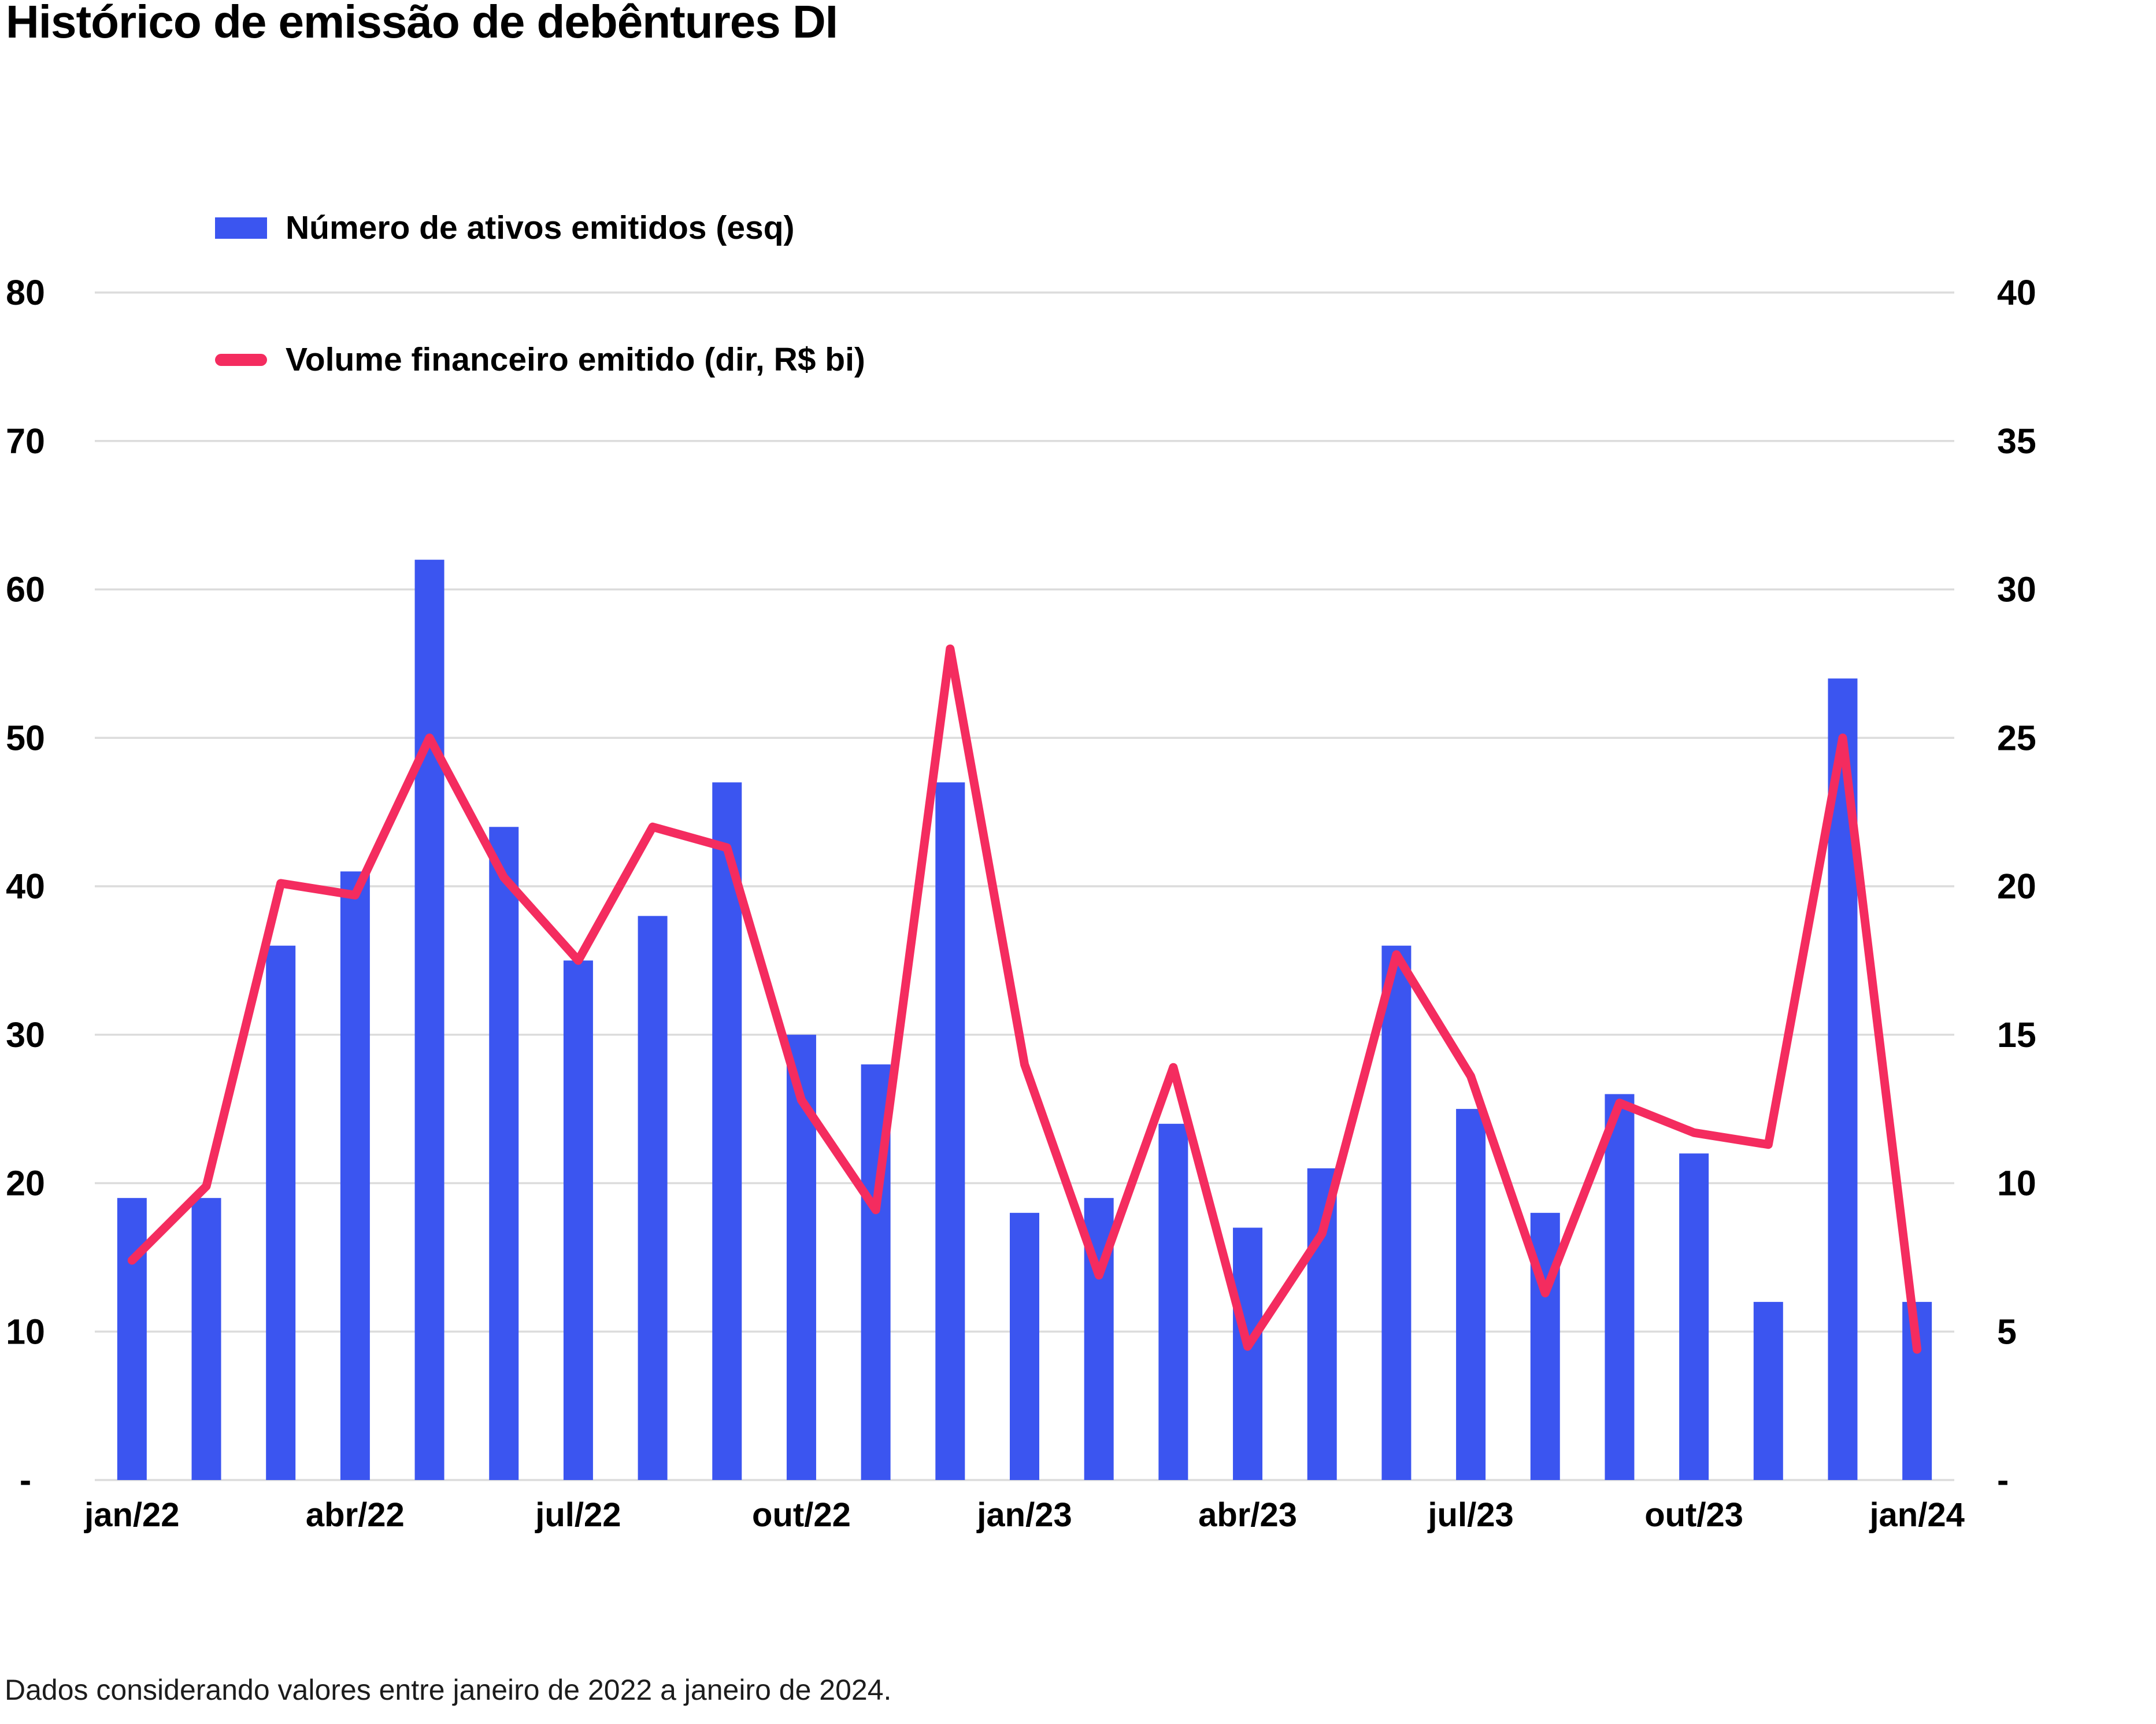  I want to click on right-axis-tick: 10, so click(2016, 1184).